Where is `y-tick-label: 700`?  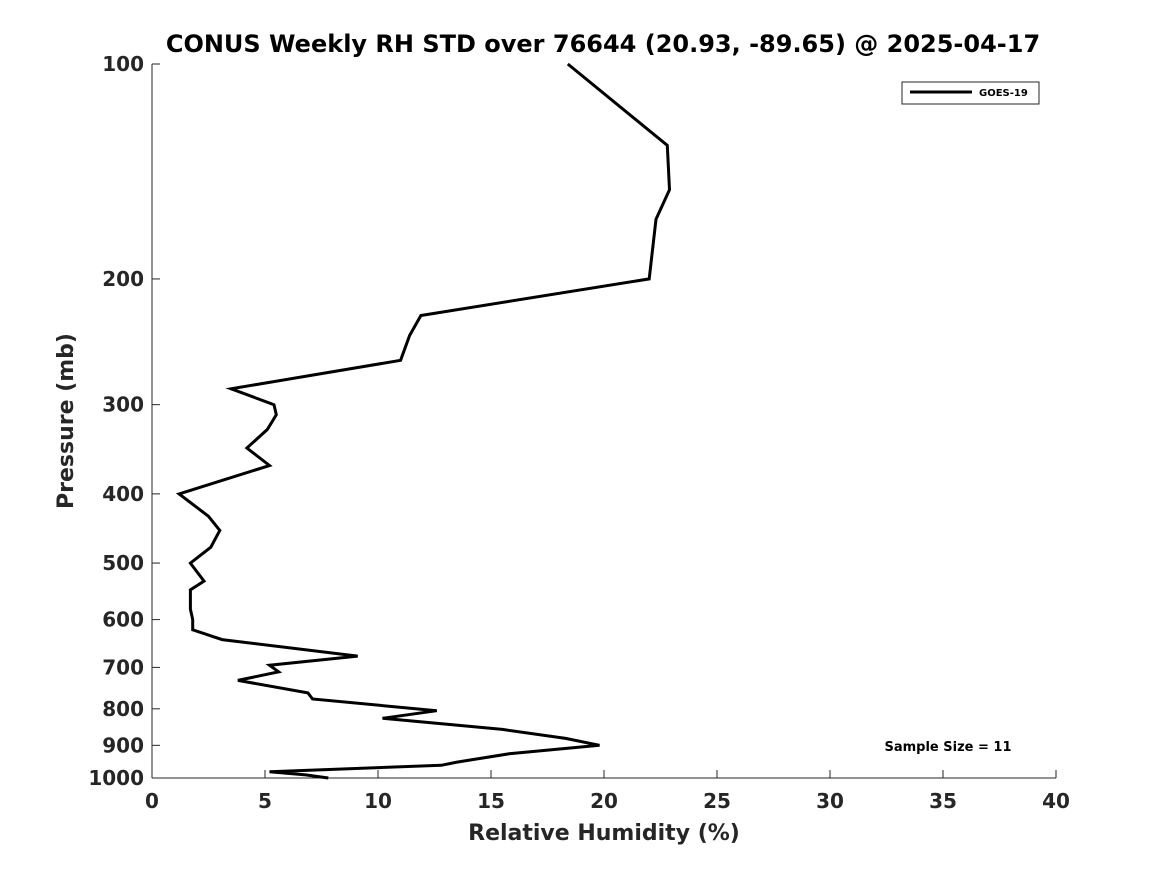 y-tick-label: 700 is located at coordinates (123, 667).